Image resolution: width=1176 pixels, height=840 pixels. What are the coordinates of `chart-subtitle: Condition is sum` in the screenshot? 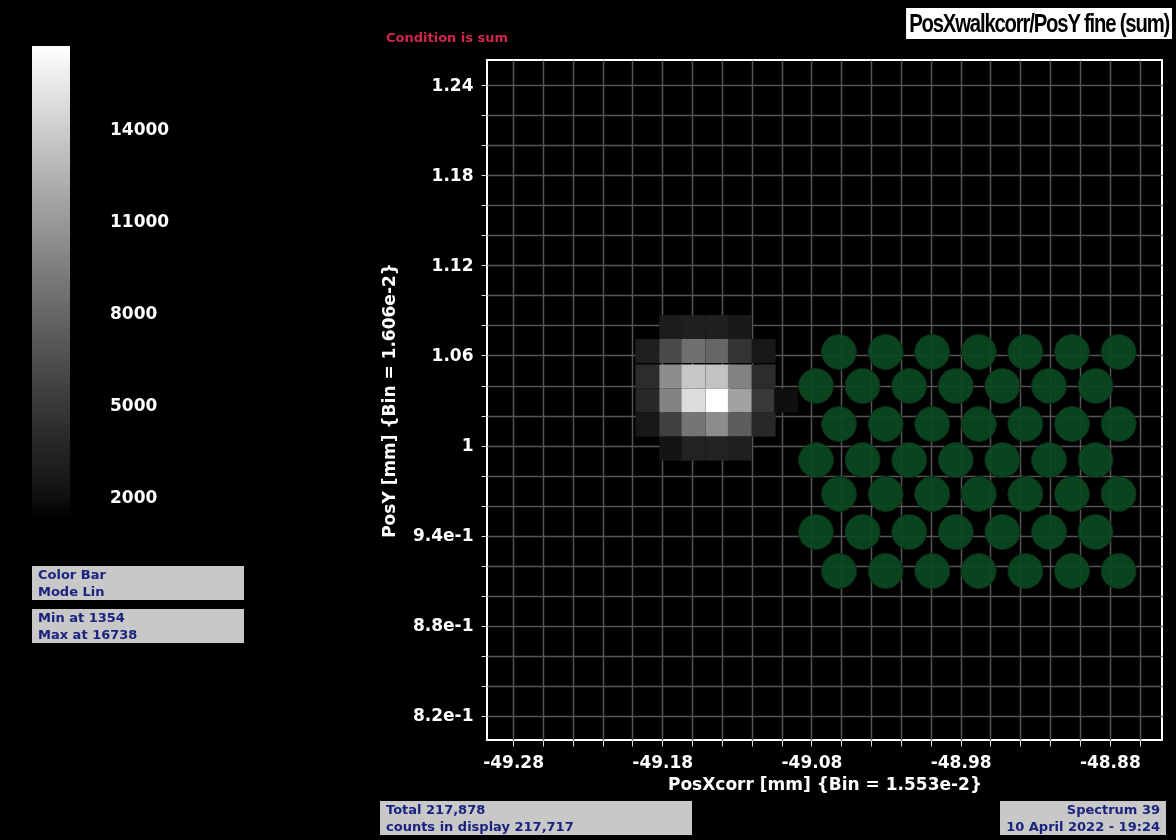 It's located at (447, 37).